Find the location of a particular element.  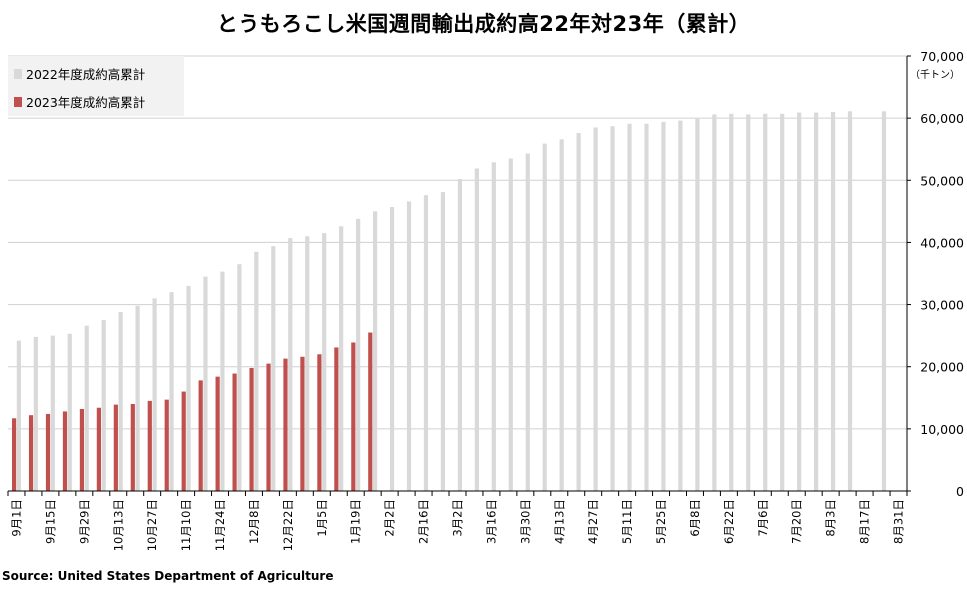

x-tick-label: 3月16日 is located at coordinates (491, 521).